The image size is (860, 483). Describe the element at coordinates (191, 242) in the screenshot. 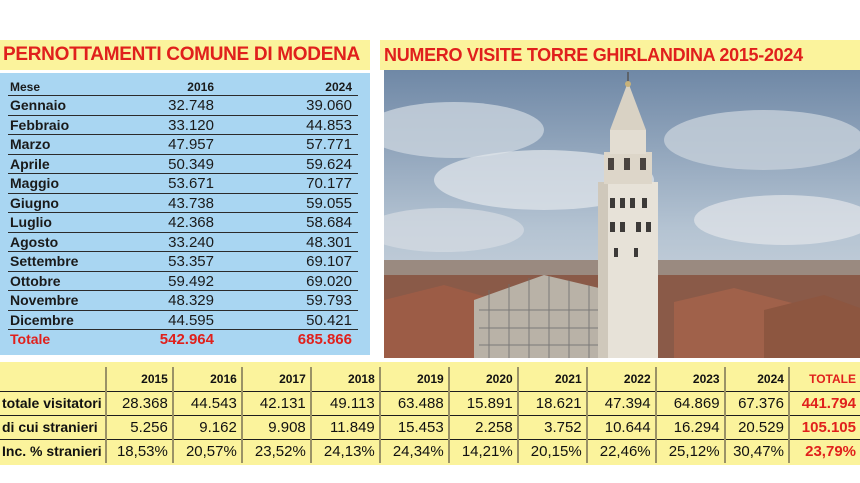

I see `value-2016-cell: 33.240` at that location.